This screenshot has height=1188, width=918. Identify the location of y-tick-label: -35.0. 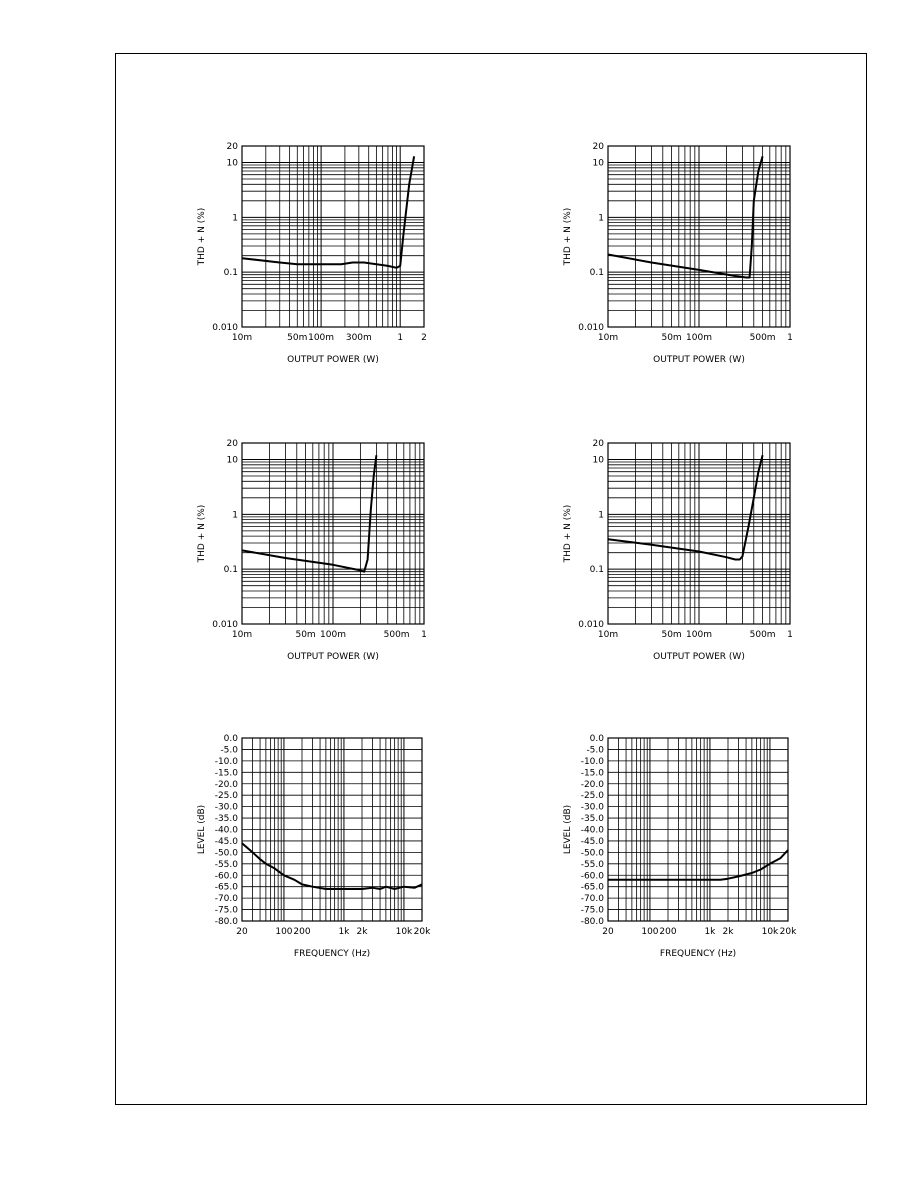
(593, 819).